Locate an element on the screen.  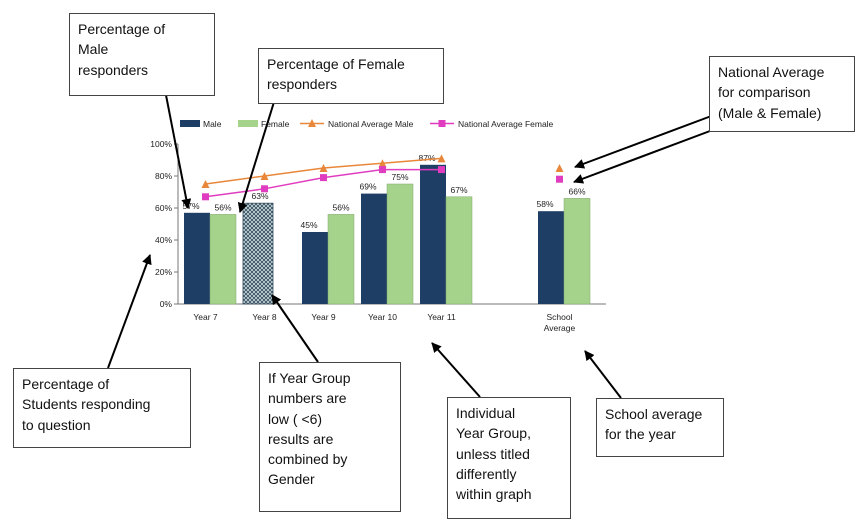
arrow-individual is located at coordinates (456, 370).